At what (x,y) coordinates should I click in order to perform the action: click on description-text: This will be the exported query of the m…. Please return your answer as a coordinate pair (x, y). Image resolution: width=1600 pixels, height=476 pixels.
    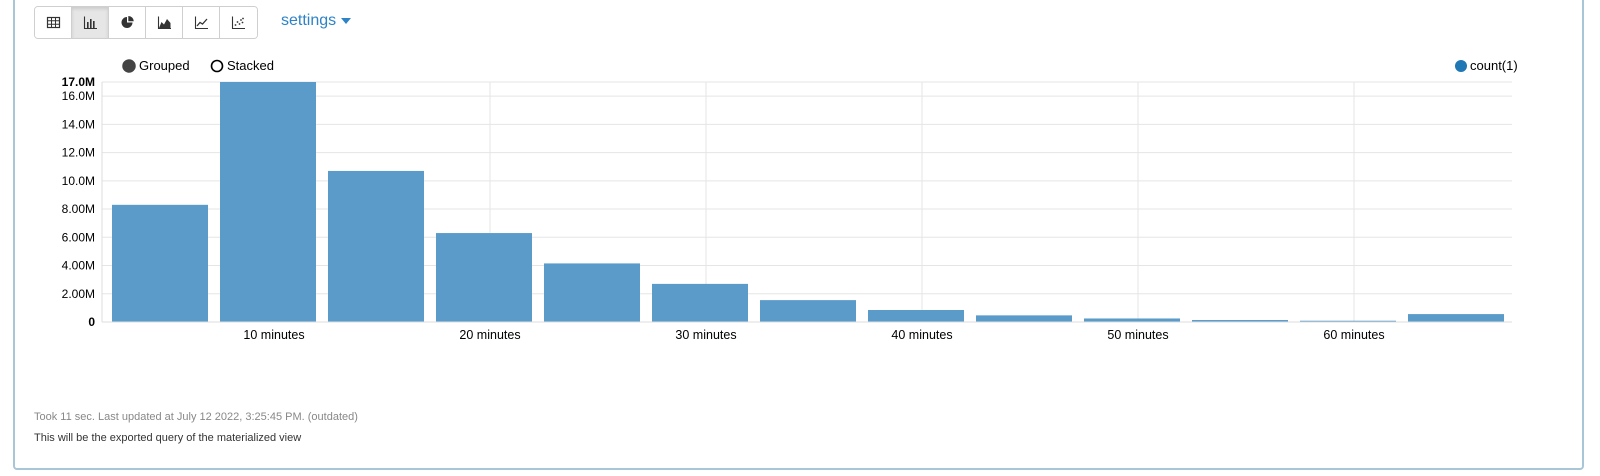
    Looking at the image, I should click on (168, 438).